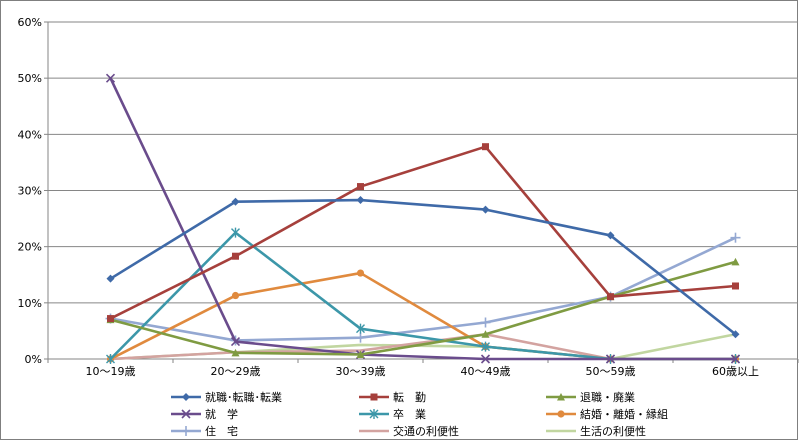  I want to click on legend-item: 転 勤, so click(392, 397).